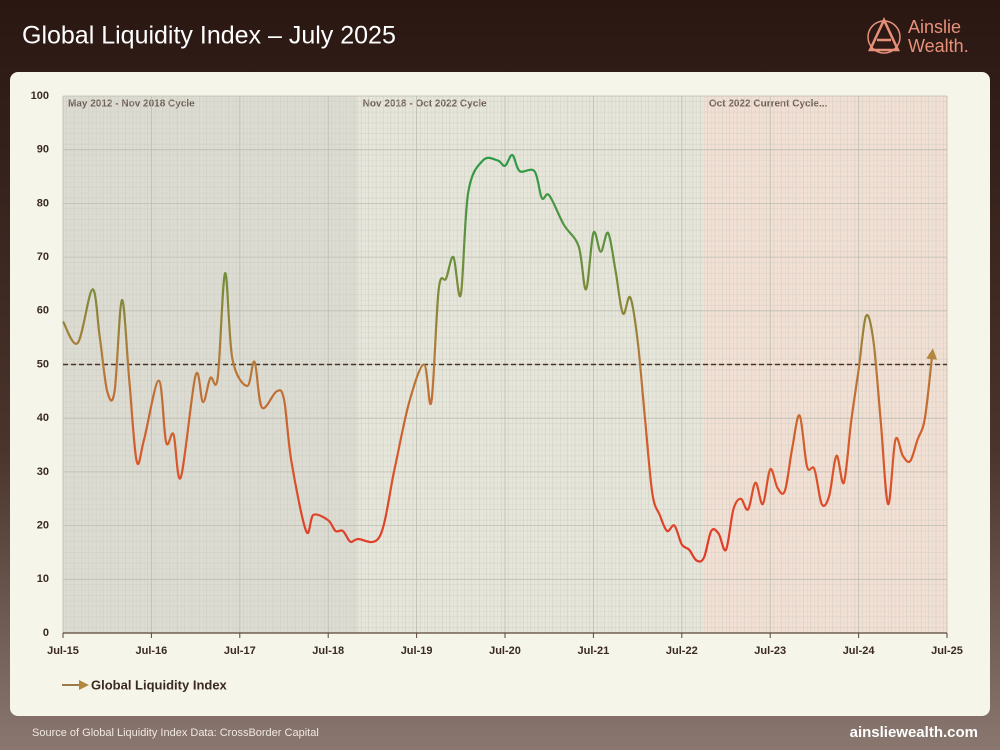 This screenshot has width=1000, height=755. Describe the element at coordinates (43, 472) in the screenshot. I see `y-tick-label: 30` at that location.